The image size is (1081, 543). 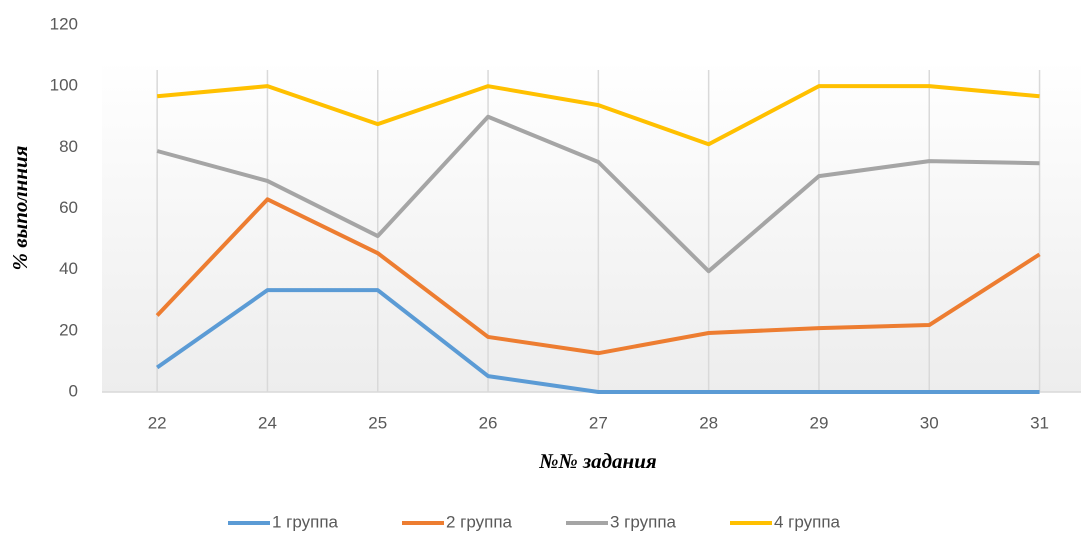 What do you see at coordinates (157, 422) in the screenshot?
I see `x-tick-label: 22` at bounding box center [157, 422].